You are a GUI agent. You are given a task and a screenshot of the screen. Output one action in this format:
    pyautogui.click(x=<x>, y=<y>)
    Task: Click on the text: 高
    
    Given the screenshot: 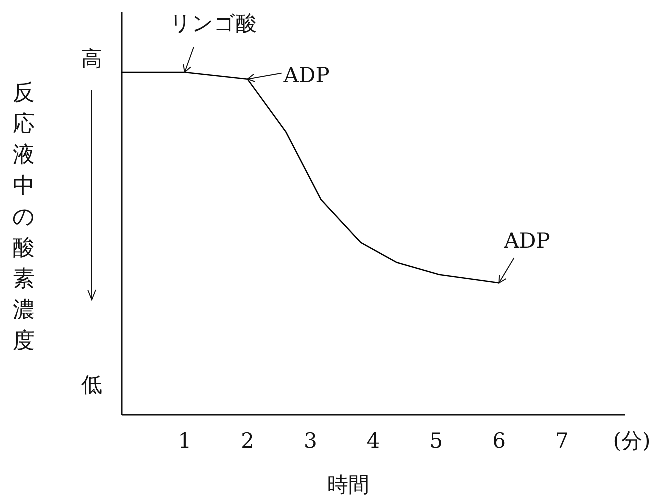 What is the action you would take?
    pyautogui.click(x=92, y=59)
    